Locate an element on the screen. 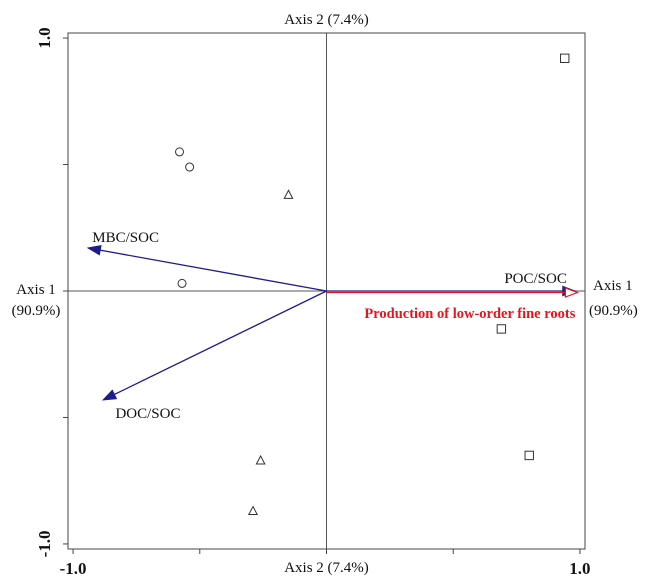 The height and width of the screenshot is (577, 649). axis-label-left-pct: (90.9%) is located at coordinates (36, 311).